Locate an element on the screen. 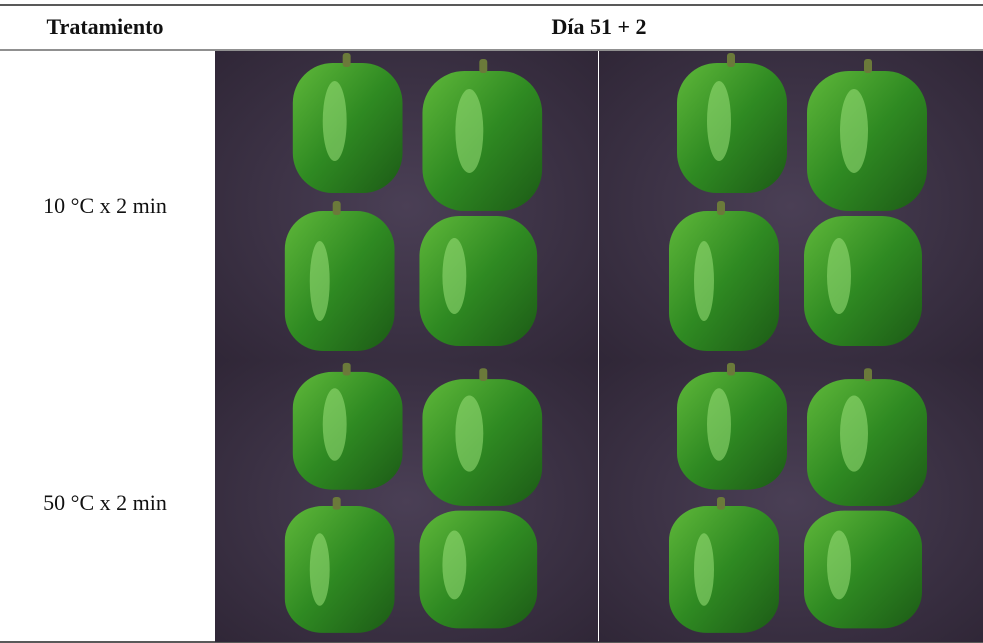 The image size is (983, 643). header-cell: Tratamiento is located at coordinates (105, 26).